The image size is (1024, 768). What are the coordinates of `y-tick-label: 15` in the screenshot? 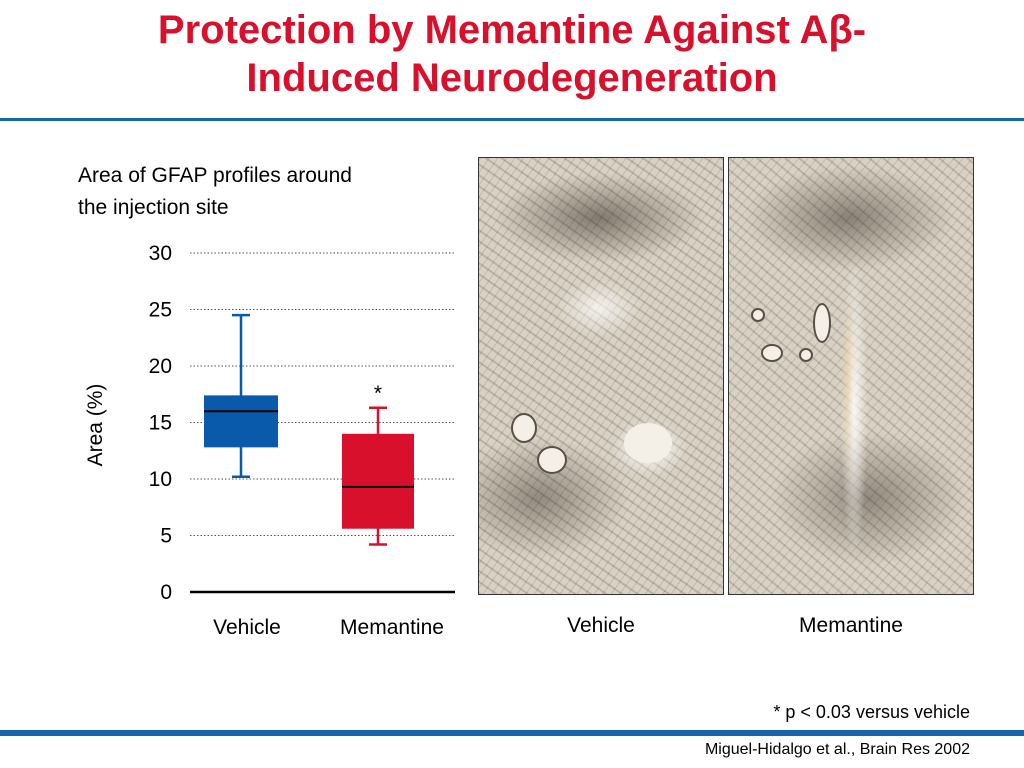 It's located at (160, 423).